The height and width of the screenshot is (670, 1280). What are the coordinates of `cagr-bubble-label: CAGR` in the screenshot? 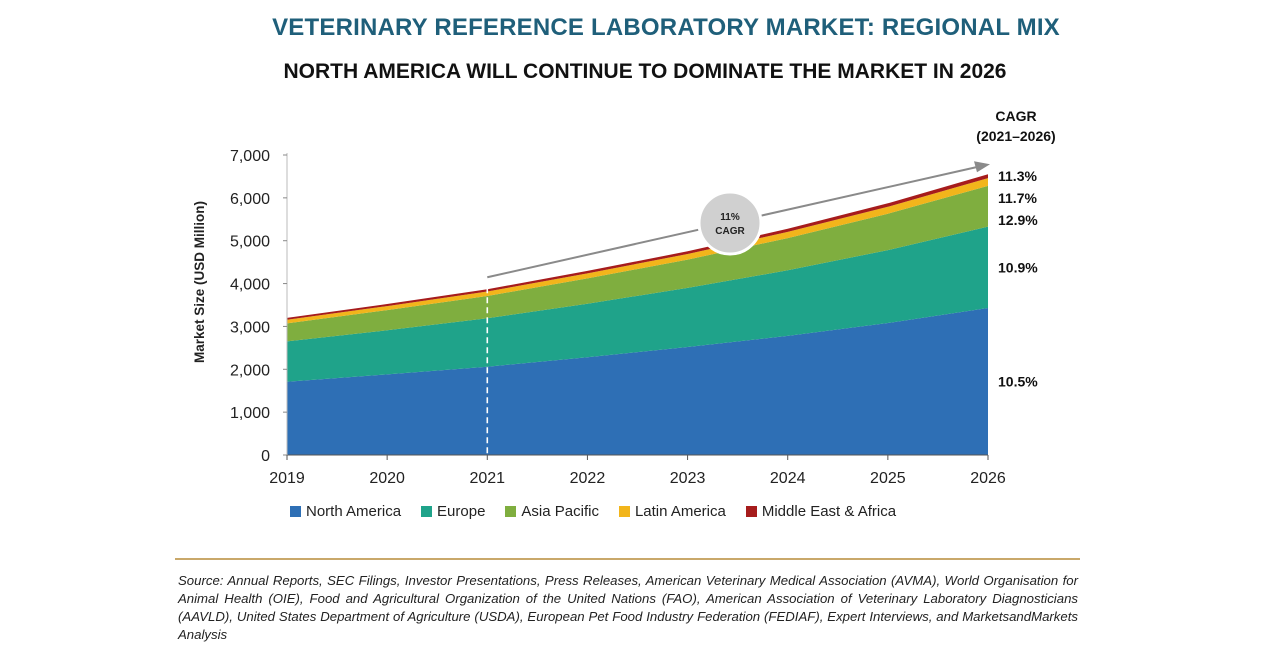 It's located at (730, 231).